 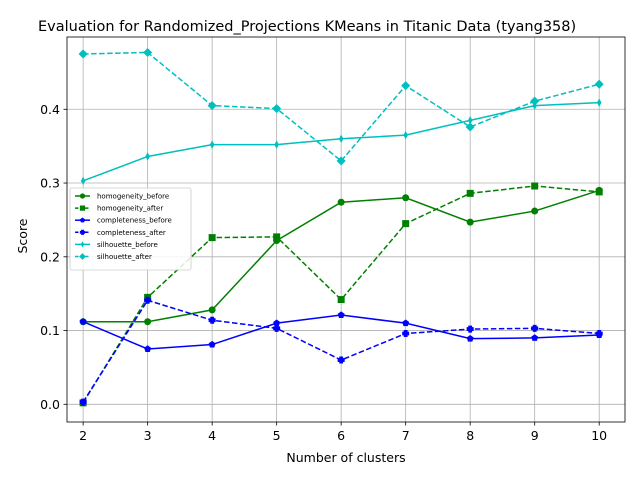 I want to click on x-axis-label: Number of clusters, so click(x=345, y=457).